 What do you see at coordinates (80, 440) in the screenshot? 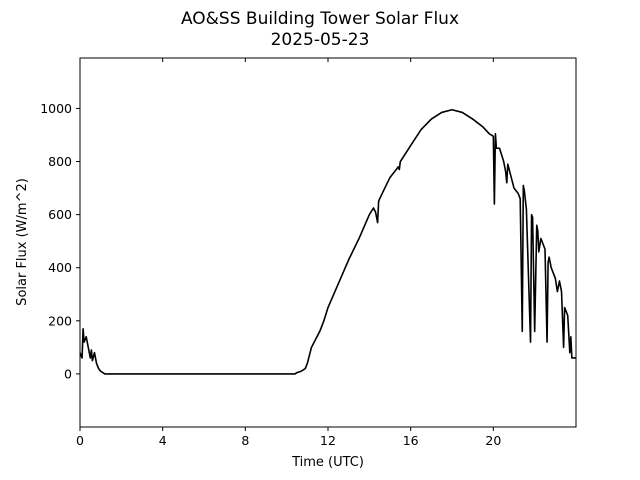
I see `x-tick-label: 0` at bounding box center [80, 440].